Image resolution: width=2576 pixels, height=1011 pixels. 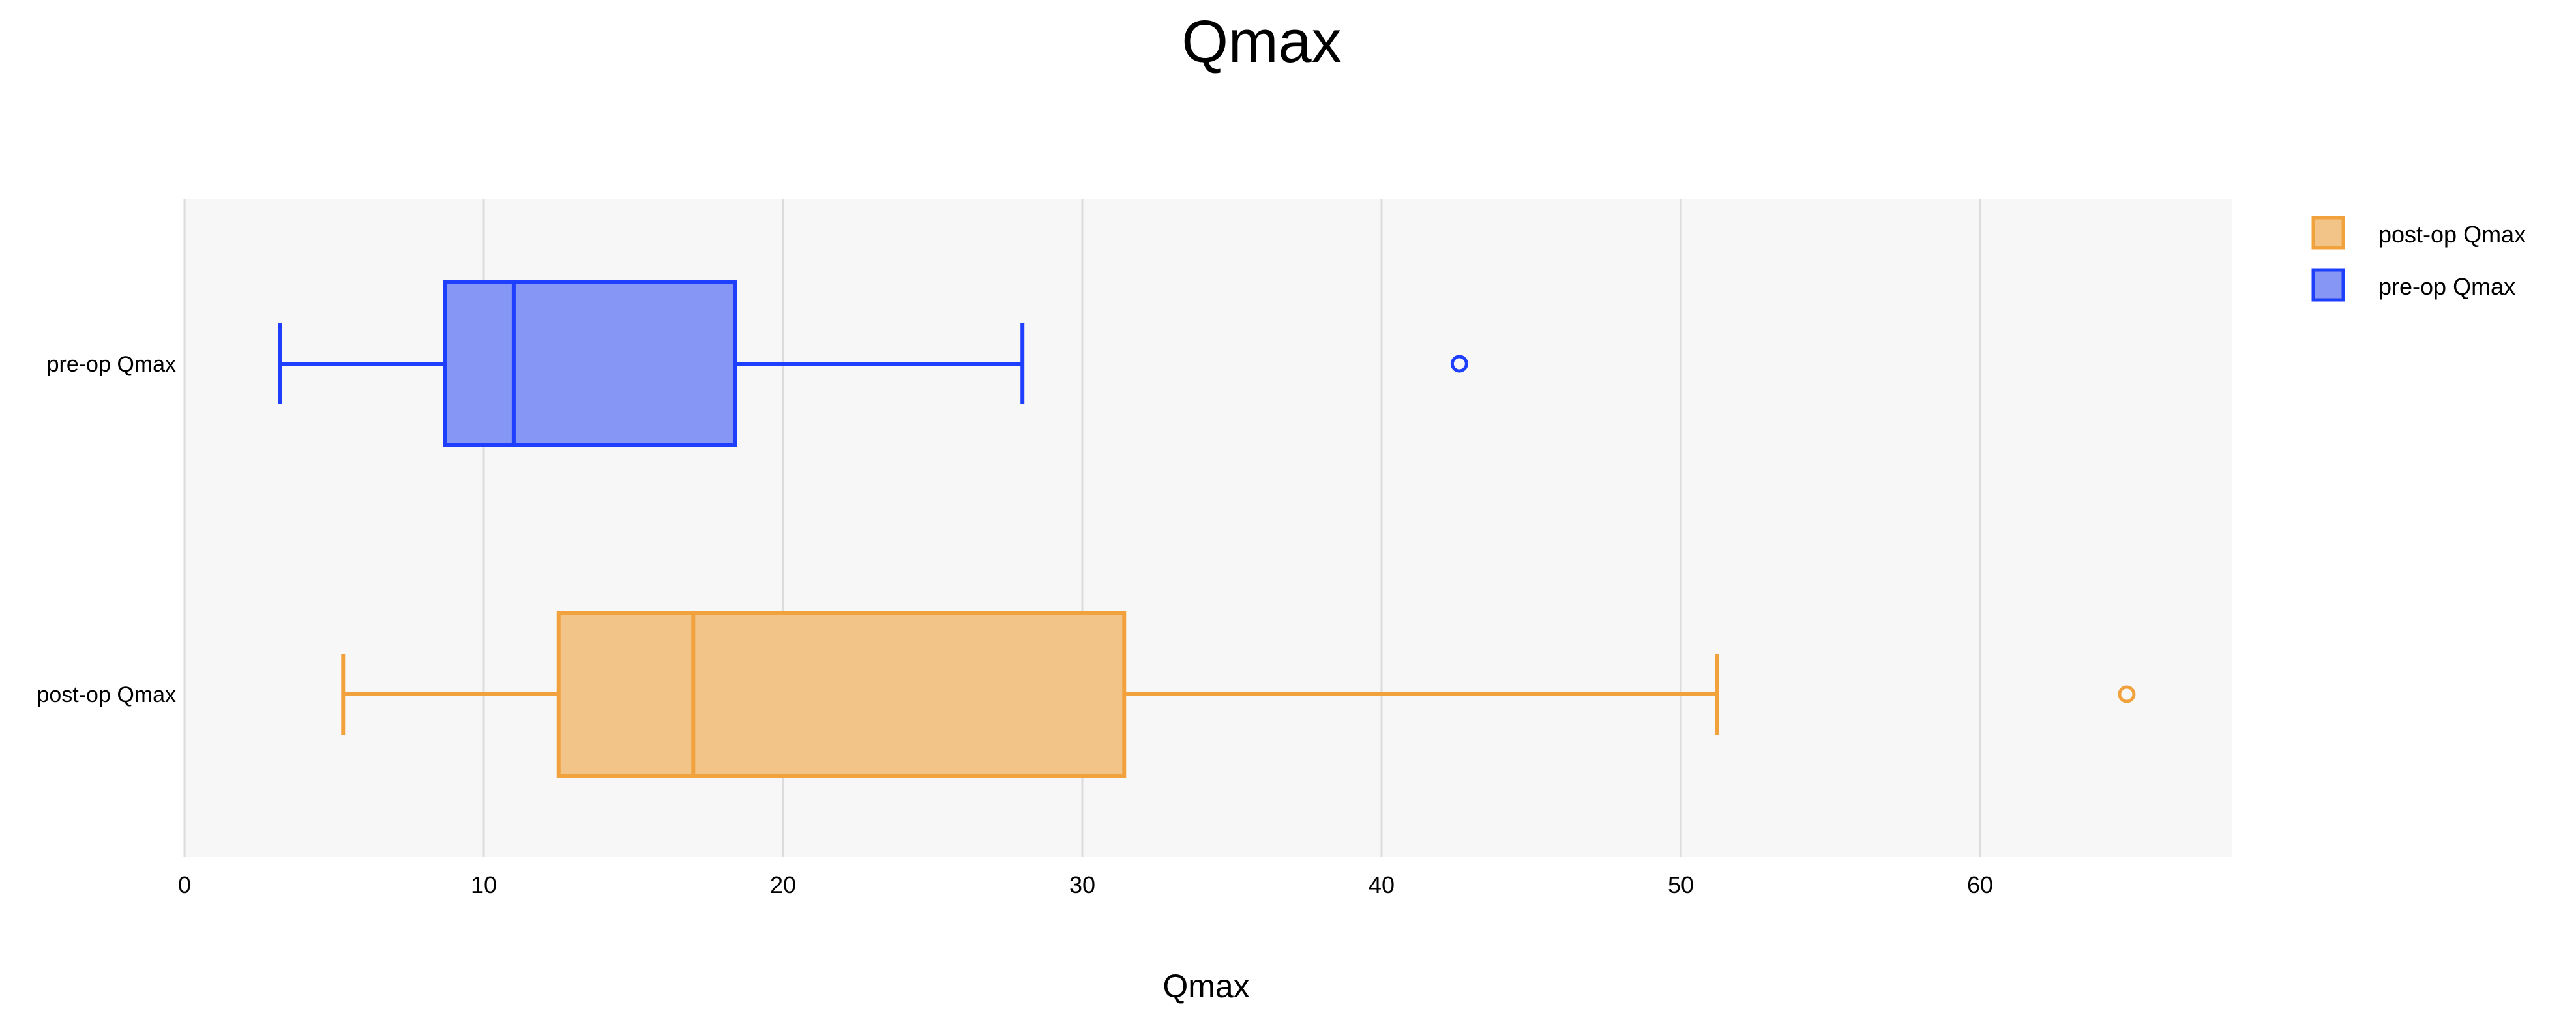 What do you see at coordinates (106, 529) in the screenshot?
I see `y-axis-categories: pre-op Qmax post-op Qmax` at bounding box center [106, 529].